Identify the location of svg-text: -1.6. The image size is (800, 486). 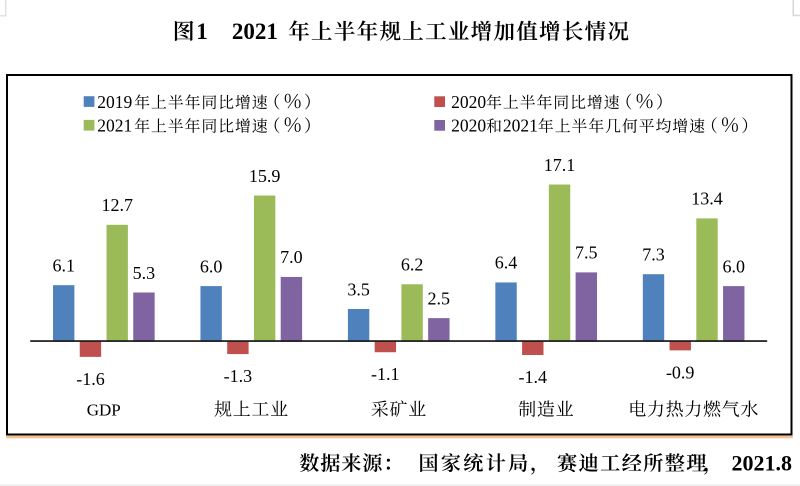
(90, 379).